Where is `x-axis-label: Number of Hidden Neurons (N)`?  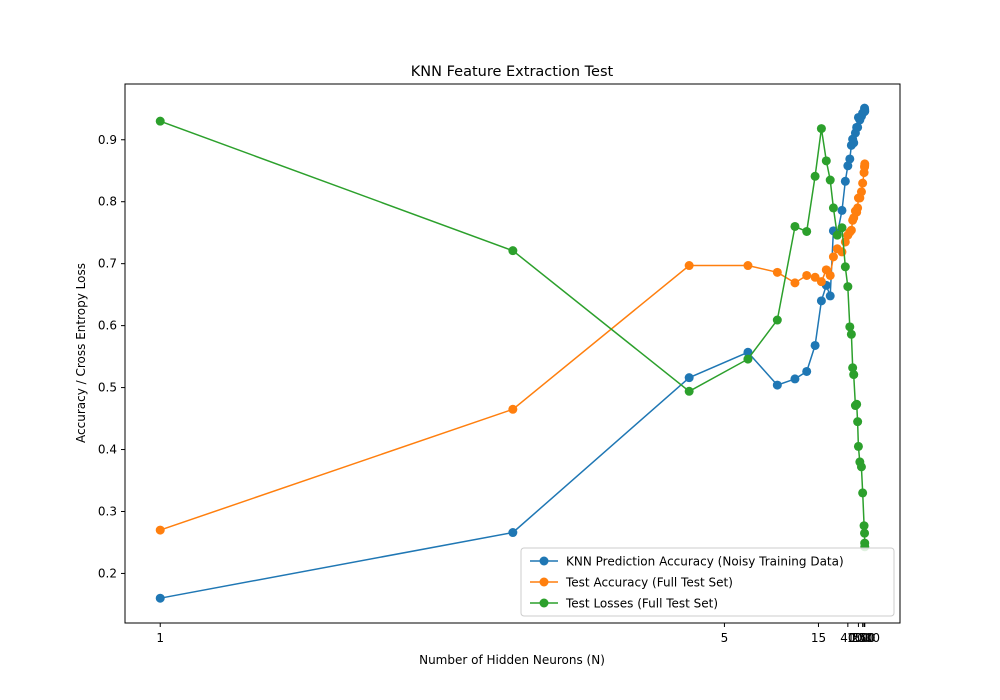
x-axis-label: Number of Hidden Neurons (N) is located at coordinates (512, 660).